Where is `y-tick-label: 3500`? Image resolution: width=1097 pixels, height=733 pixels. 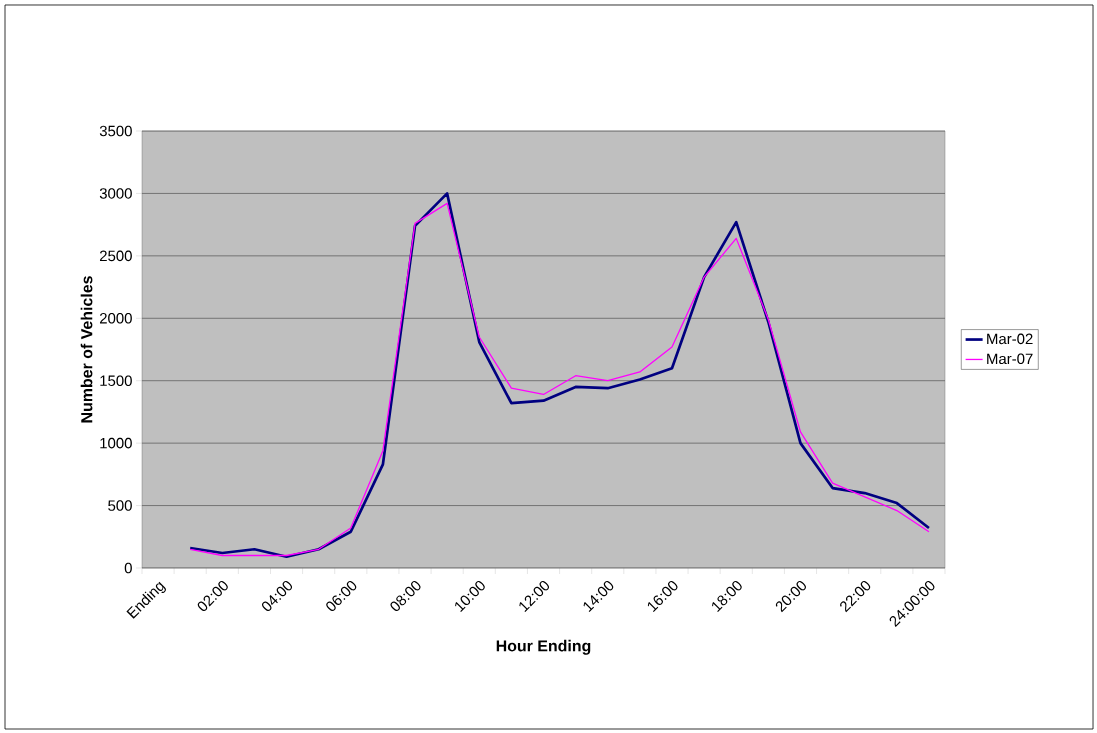 y-tick-label: 3500 is located at coordinates (115, 131).